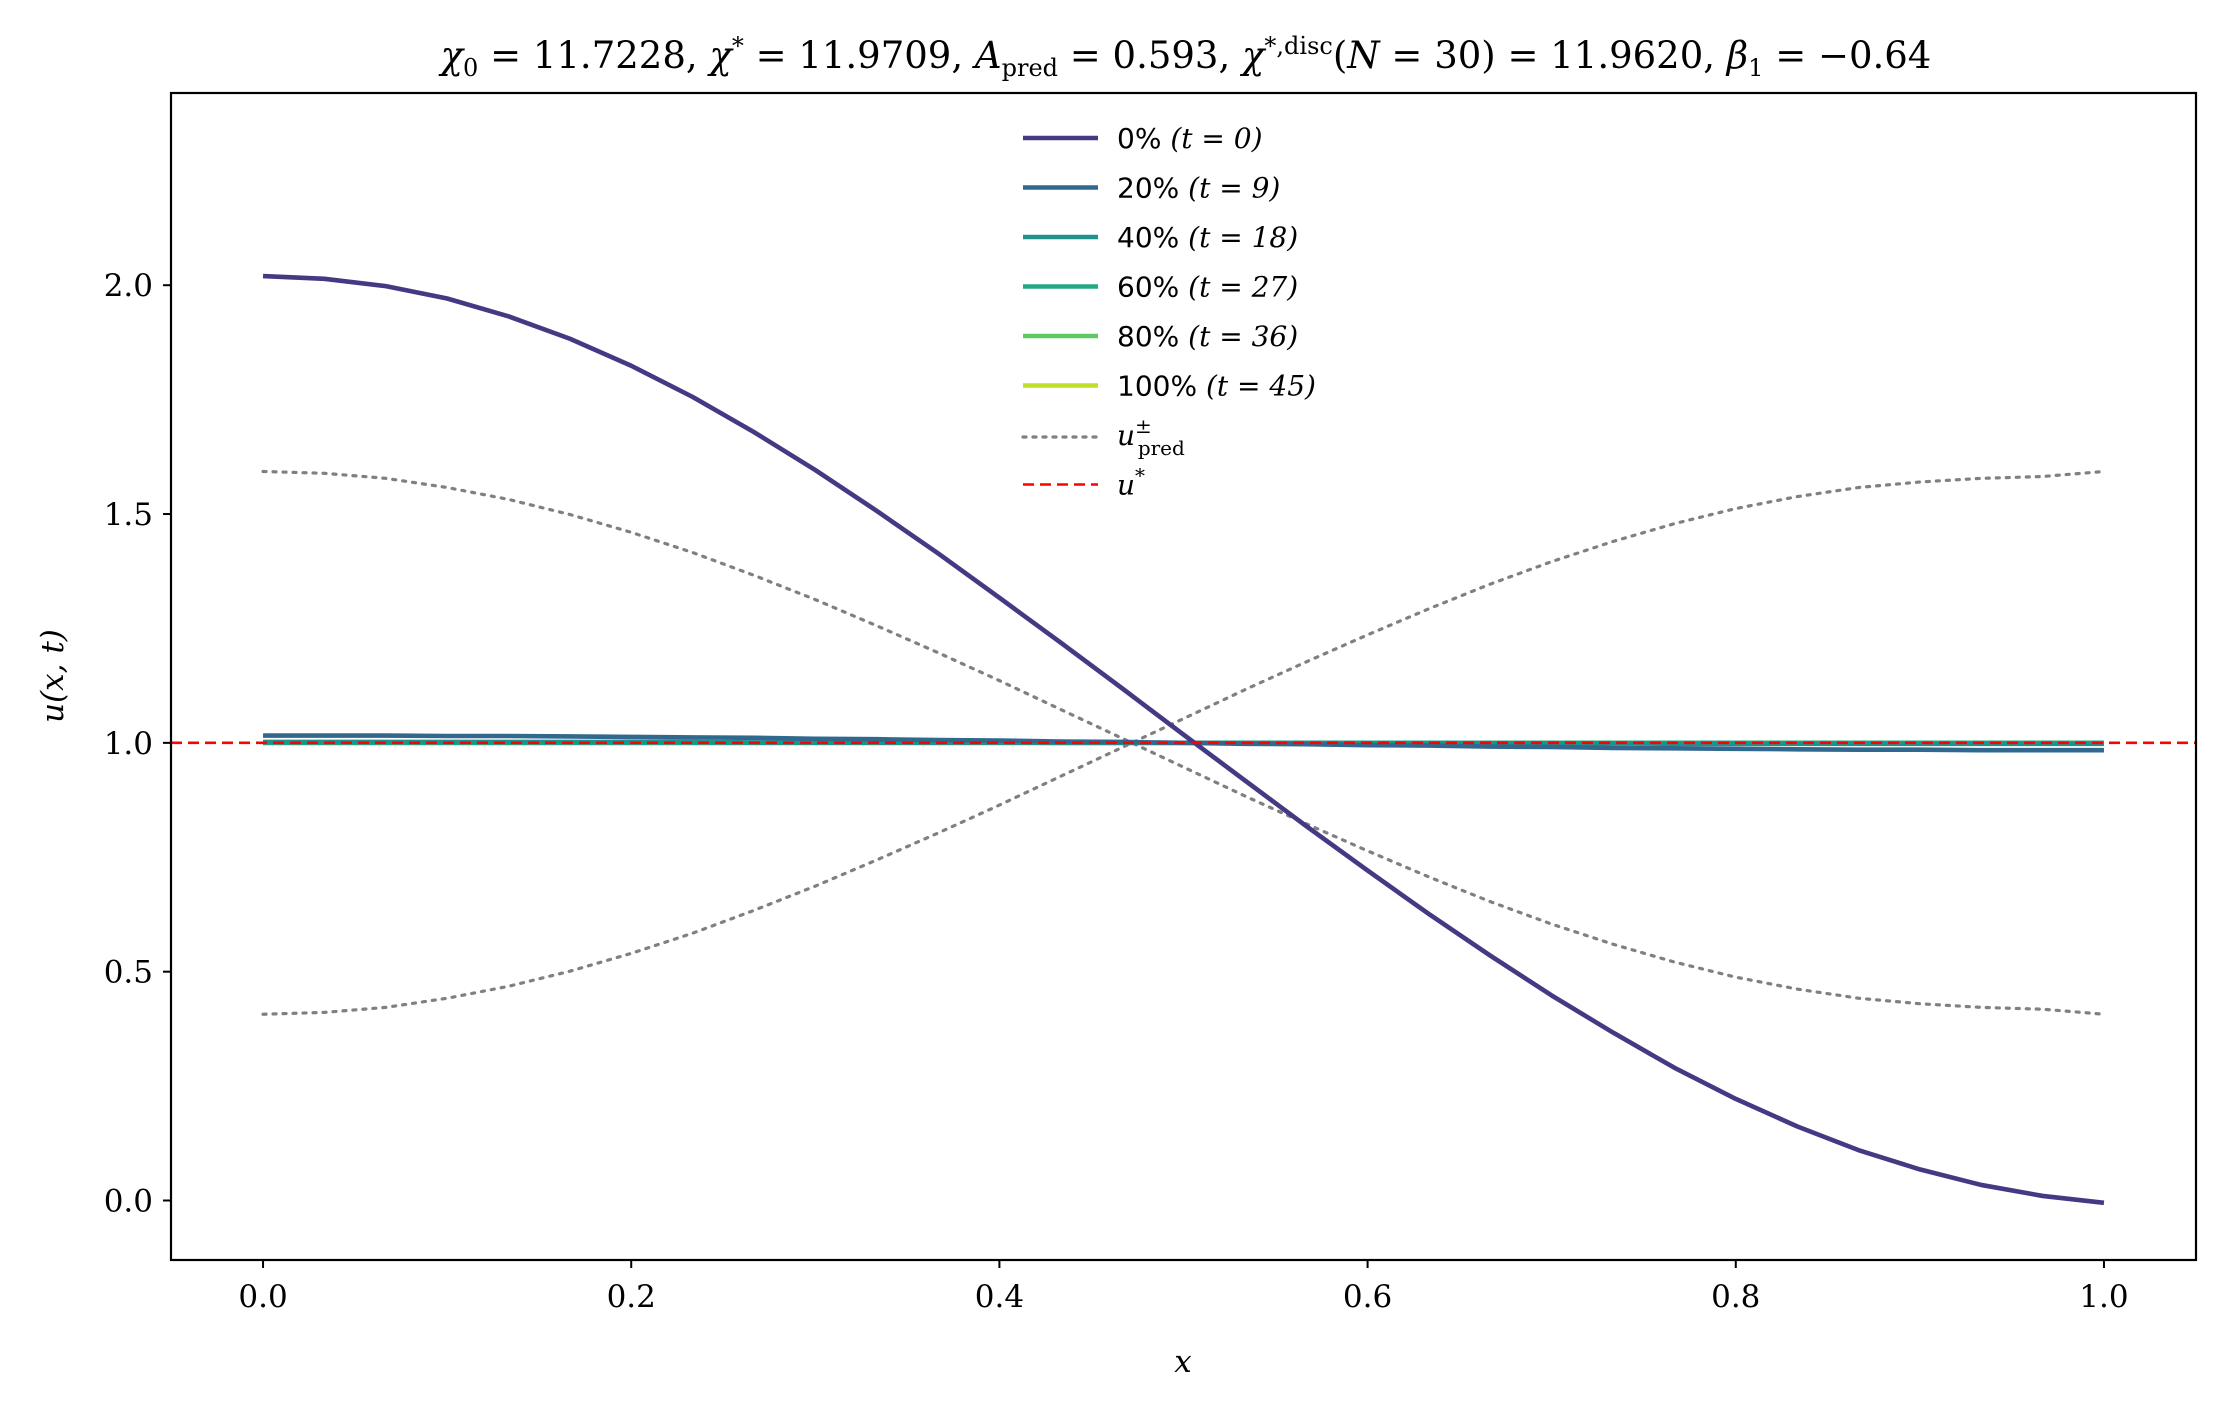  I want to click on x-axis-title: x, so click(1183, 1362).